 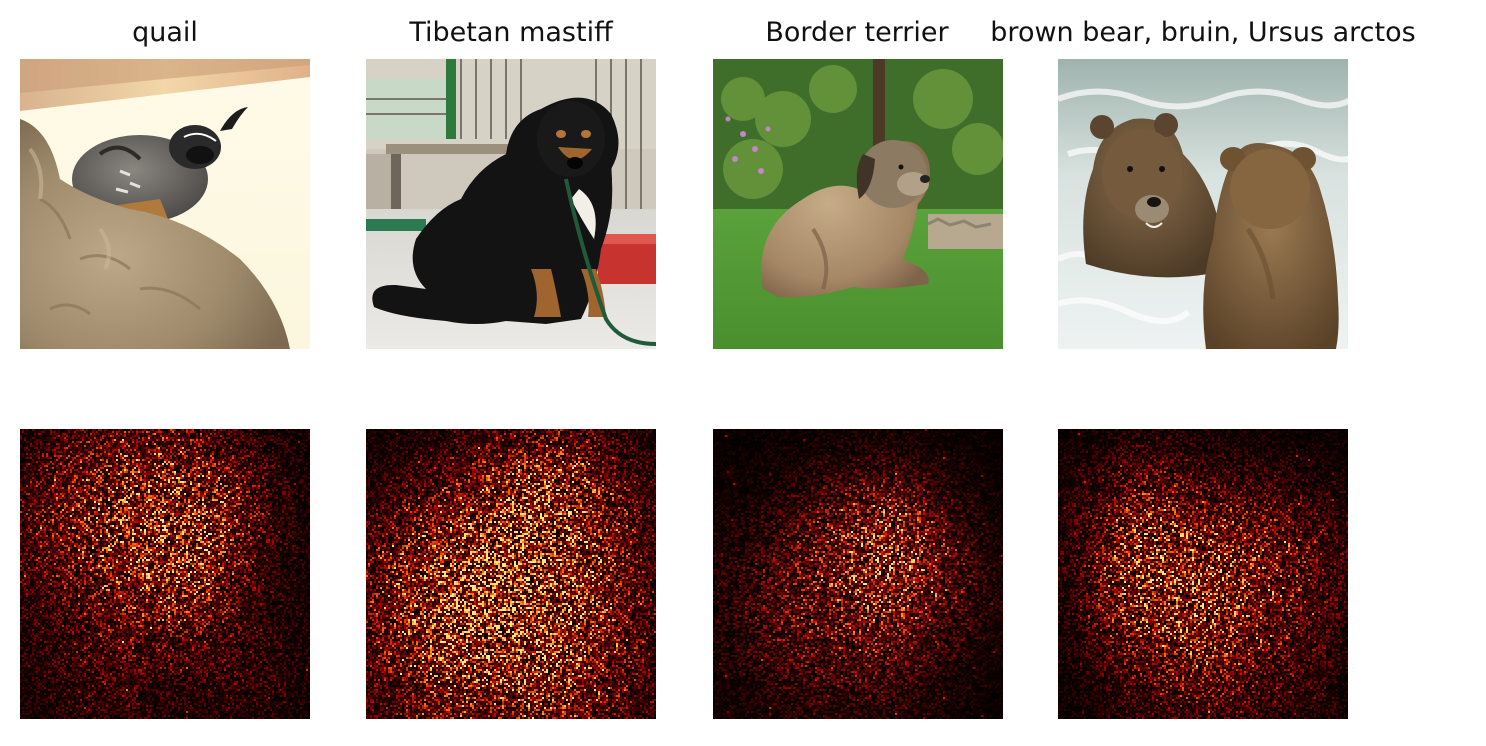 I want to click on photo-quail, so click(x=165, y=204).